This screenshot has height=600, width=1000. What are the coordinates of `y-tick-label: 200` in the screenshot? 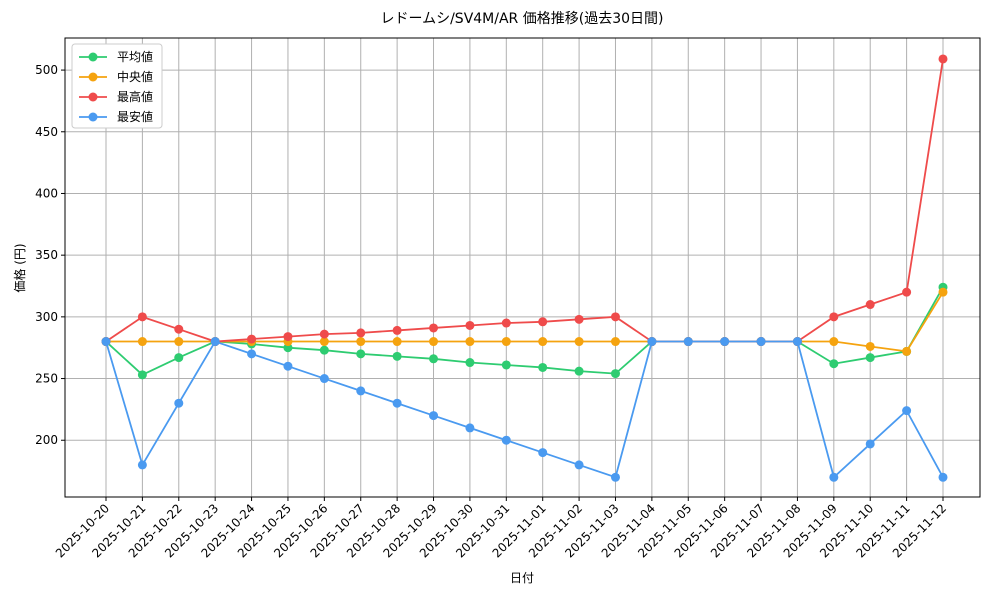 It's located at (46, 440).